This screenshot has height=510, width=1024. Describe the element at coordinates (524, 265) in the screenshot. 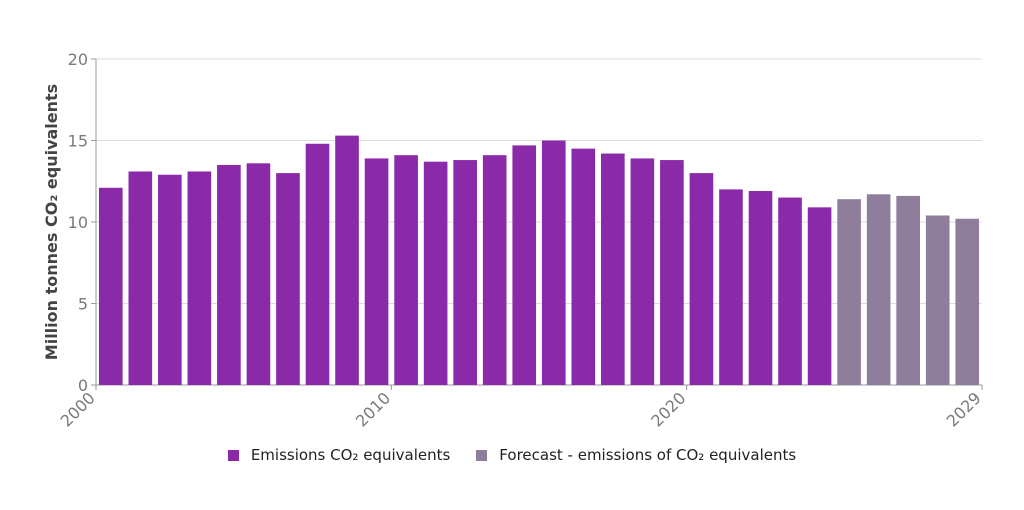

I see `bar-emissions-2014` at that location.